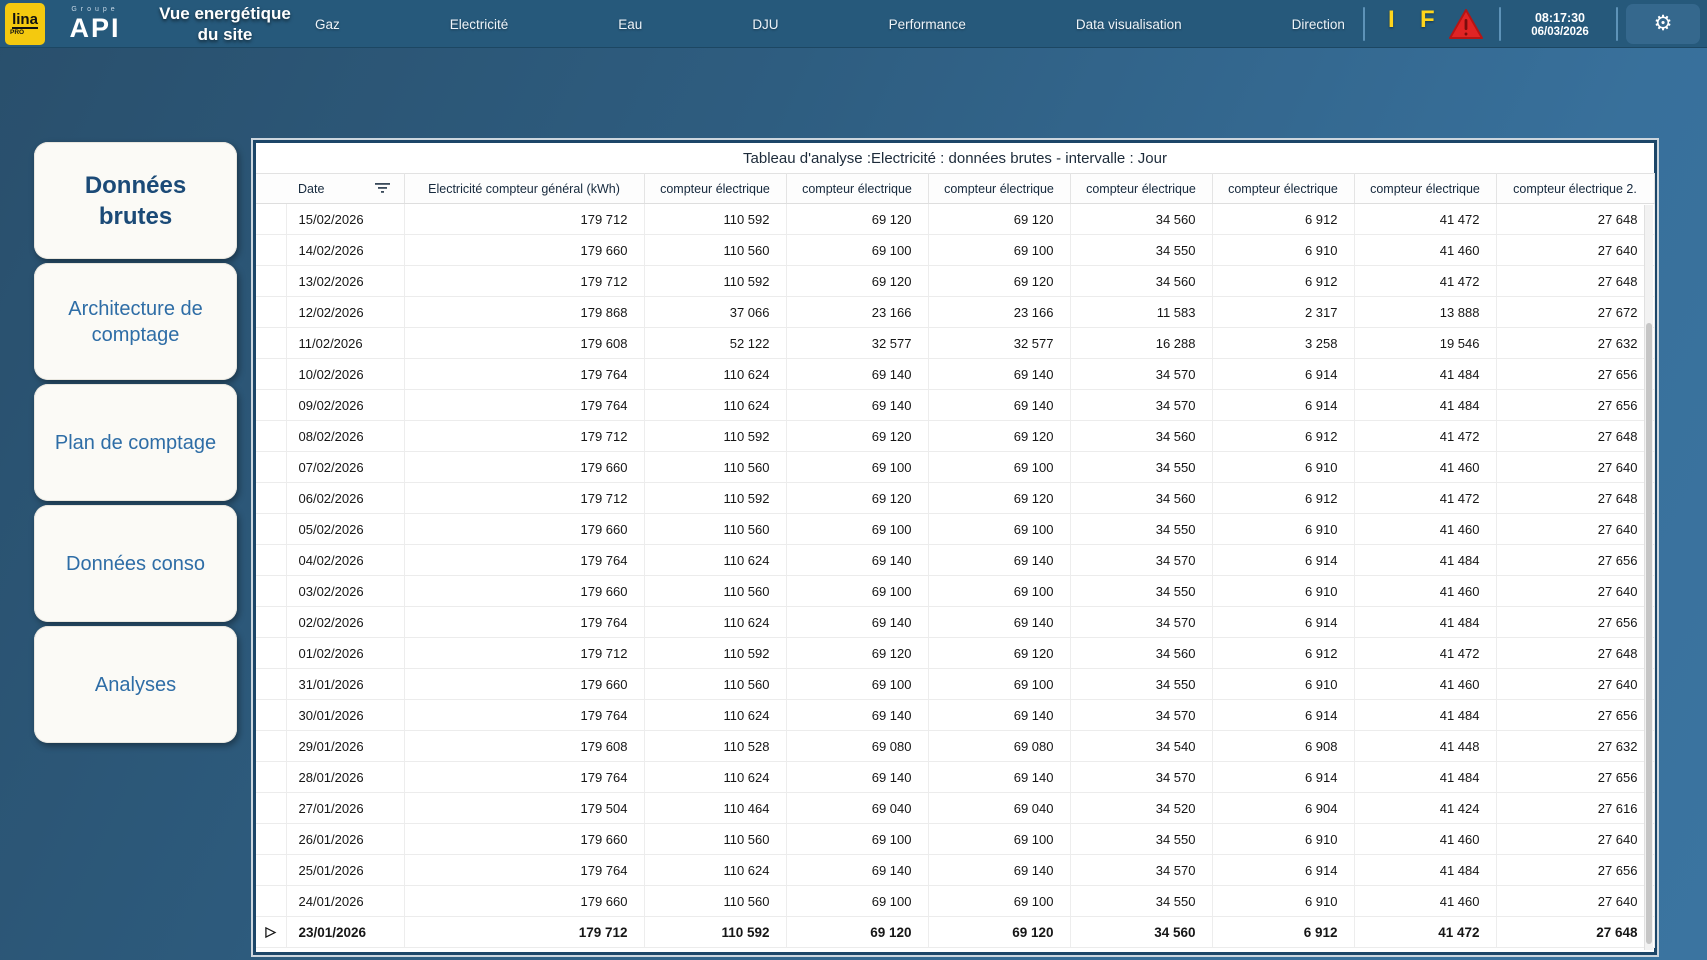 The height and width of the screenshot is (960, 1707). I want to click on cell-value-2: 37 066, so click(715, 312).